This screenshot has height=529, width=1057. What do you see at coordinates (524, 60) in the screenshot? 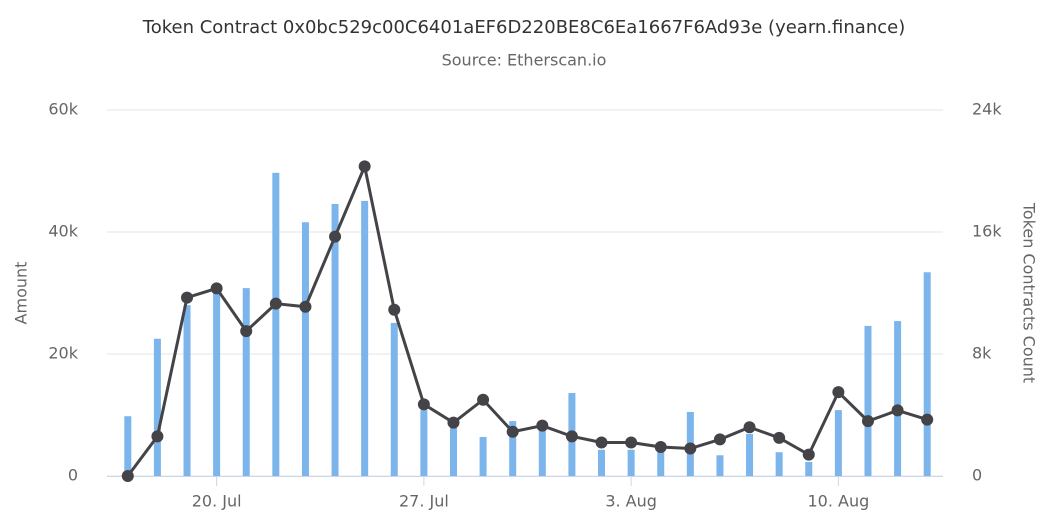
I see `chart-subtitle: Source: Etherscan.io` at bounding box center [524, 60].